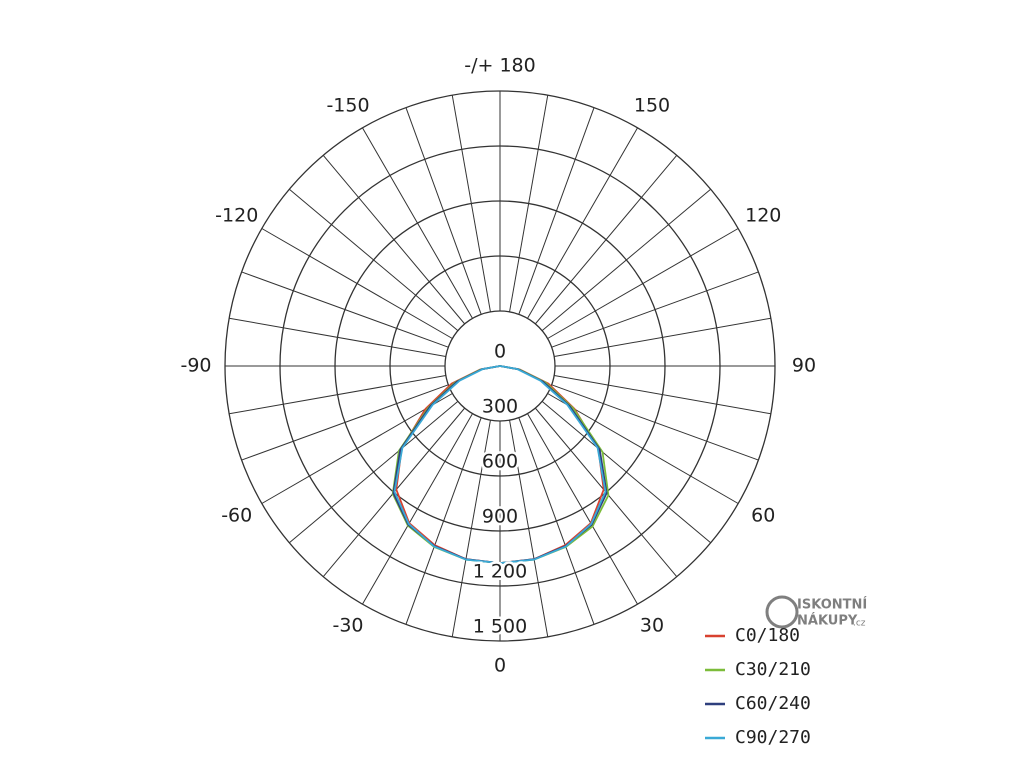 This screenshot has height=768, width=1024. What do you see at coordinates (500, 407) in the screenshot?
I see `r-tick-label: 300` at bounding box center [500, 407].